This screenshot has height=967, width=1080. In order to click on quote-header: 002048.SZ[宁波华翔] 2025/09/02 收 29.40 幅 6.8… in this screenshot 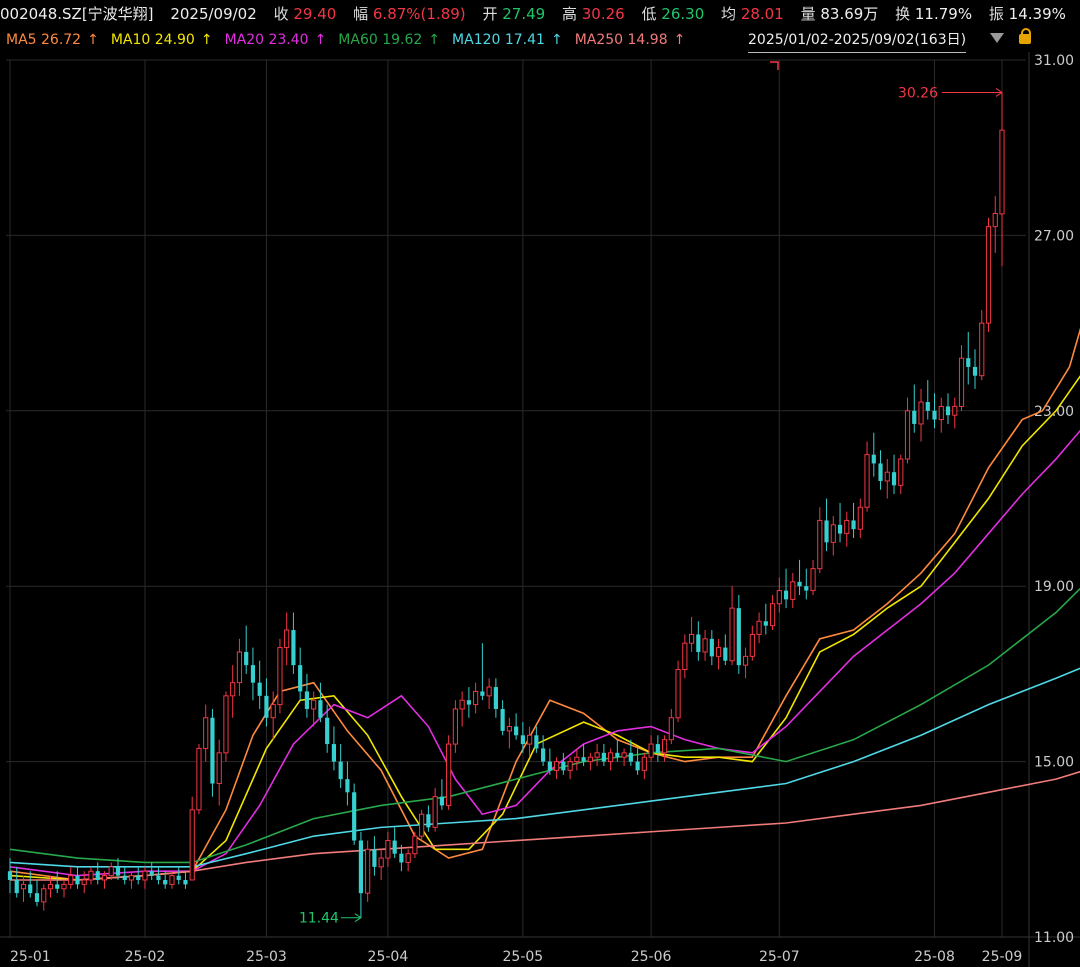, I will do `click(540, 14)`.